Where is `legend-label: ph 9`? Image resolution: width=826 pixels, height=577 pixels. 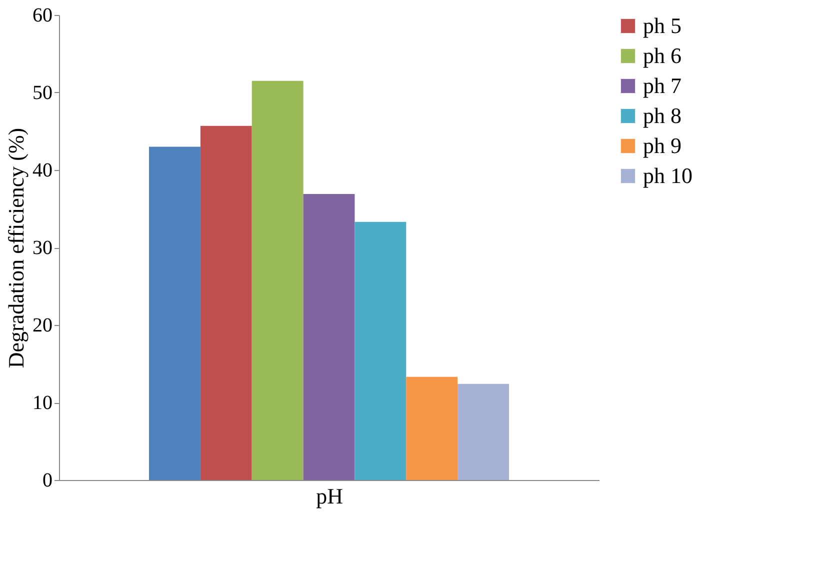 legend-label: ph 9 is located at coordinates (662, 145).